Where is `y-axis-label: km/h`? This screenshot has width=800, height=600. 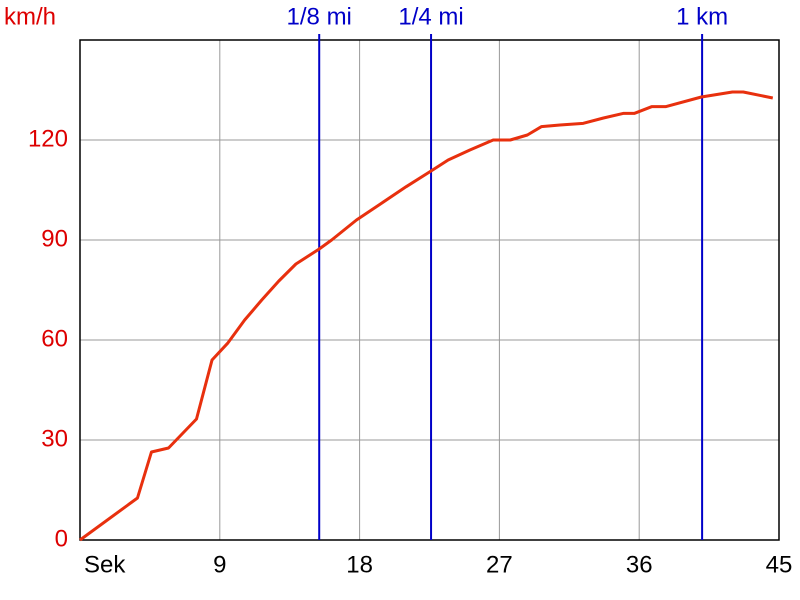 y-axis-label: km/h is located at coordinates (30, 16).